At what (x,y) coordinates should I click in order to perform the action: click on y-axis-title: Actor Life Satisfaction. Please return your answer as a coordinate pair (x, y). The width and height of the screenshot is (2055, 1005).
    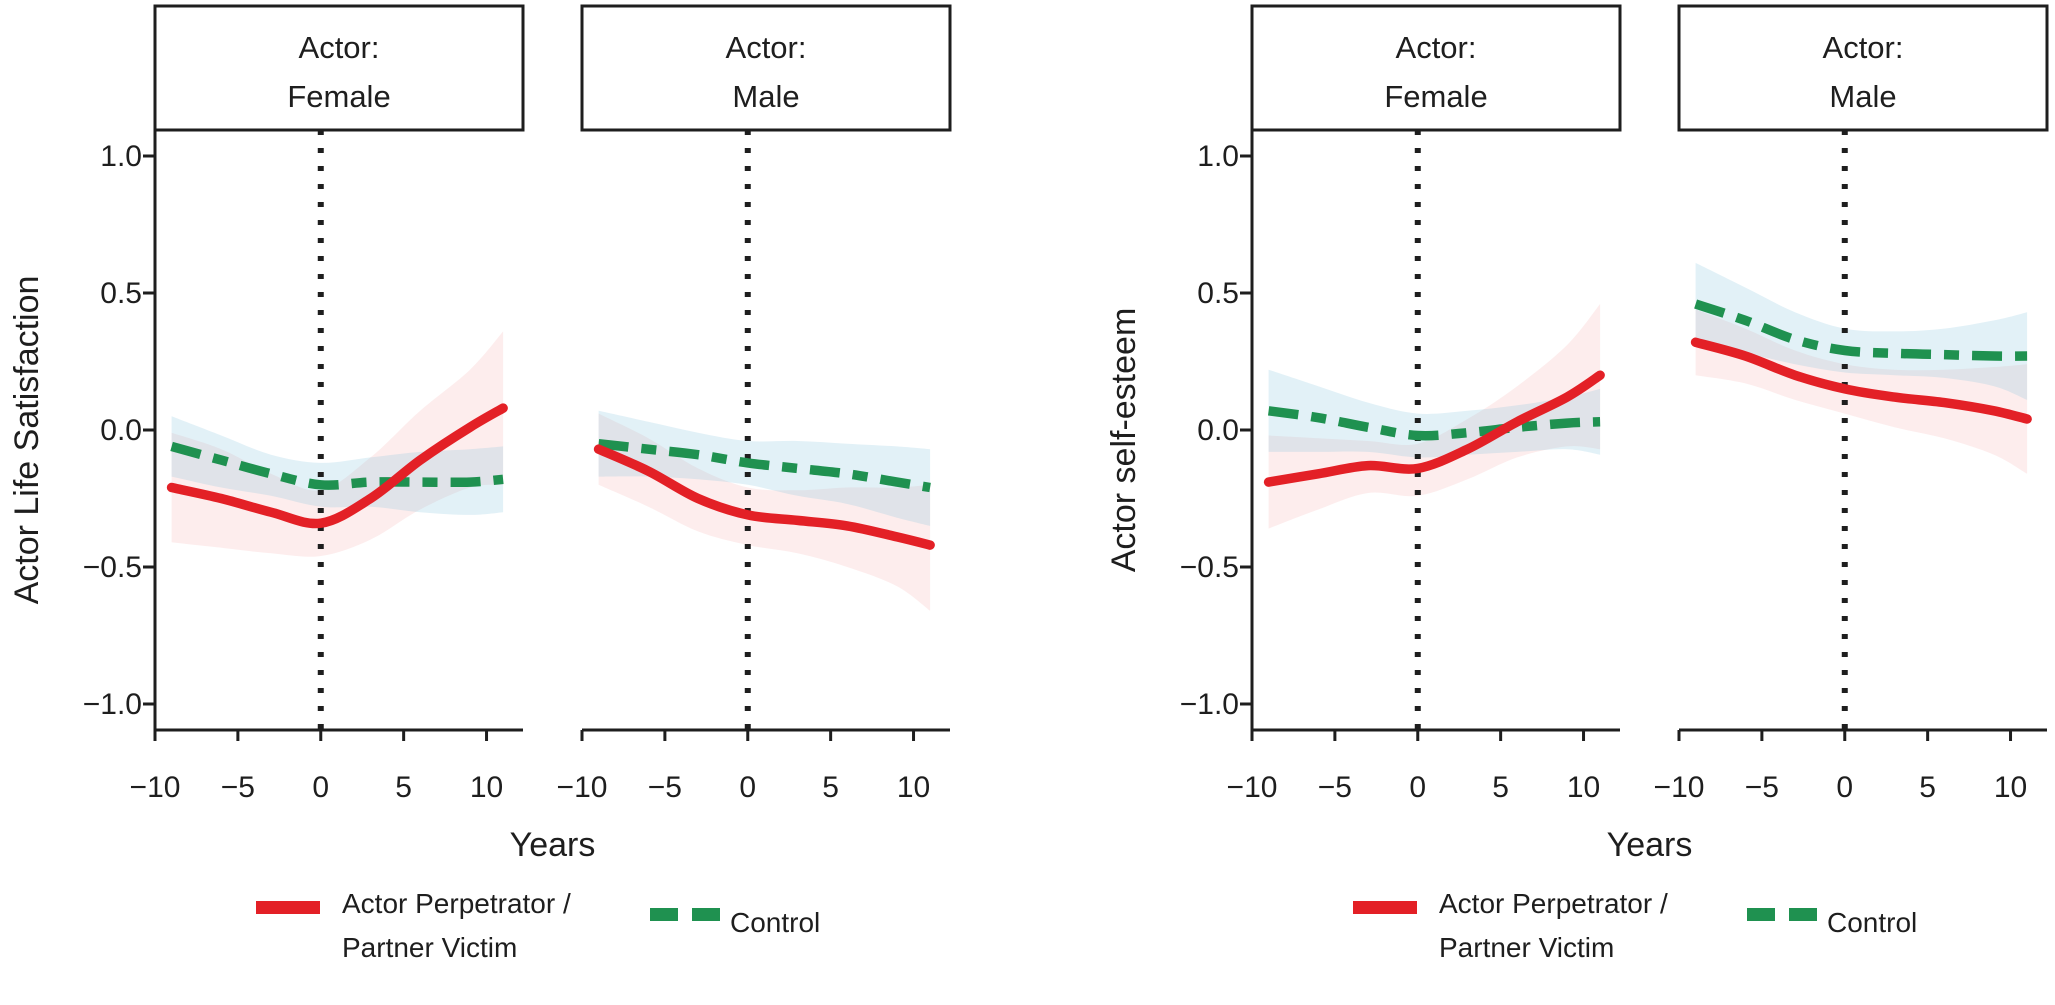
    Looking at the image, I should click on (27, 440).